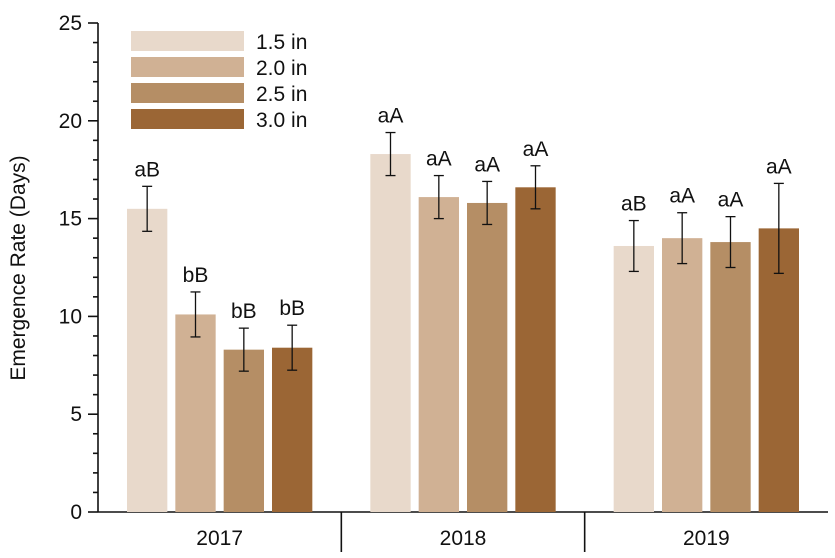 This screenshot has width=835, height=558. I want to click on y-tick-label: 20, so click(70, 121).